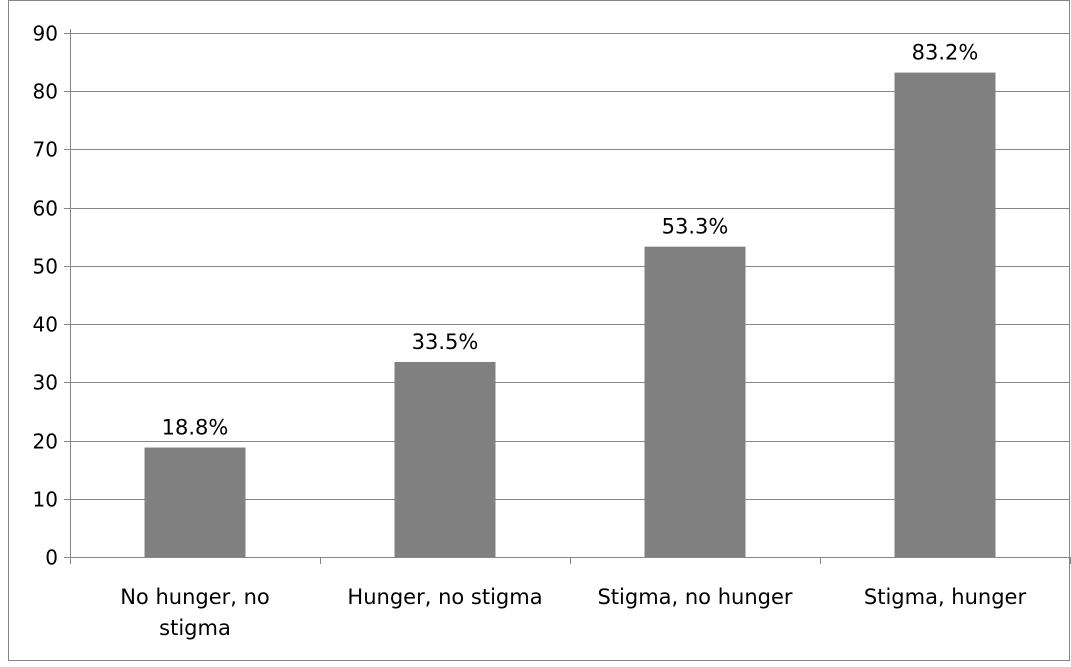  What do you see at coordinates (45, 442) in the screenshot?
I see `y-tick-label-20: 20` at bounding box center [45, 442].